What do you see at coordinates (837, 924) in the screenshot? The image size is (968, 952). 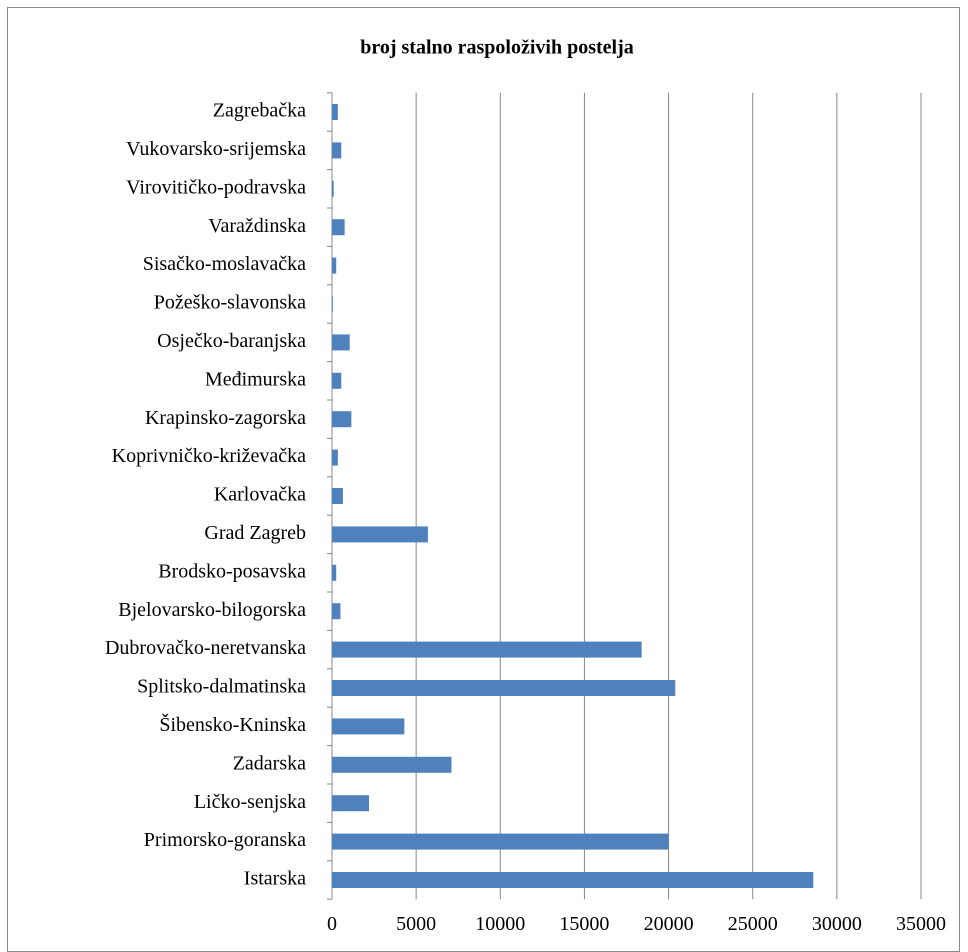 I see `x-tick-label: 30000` at bounding box center [837, 924].